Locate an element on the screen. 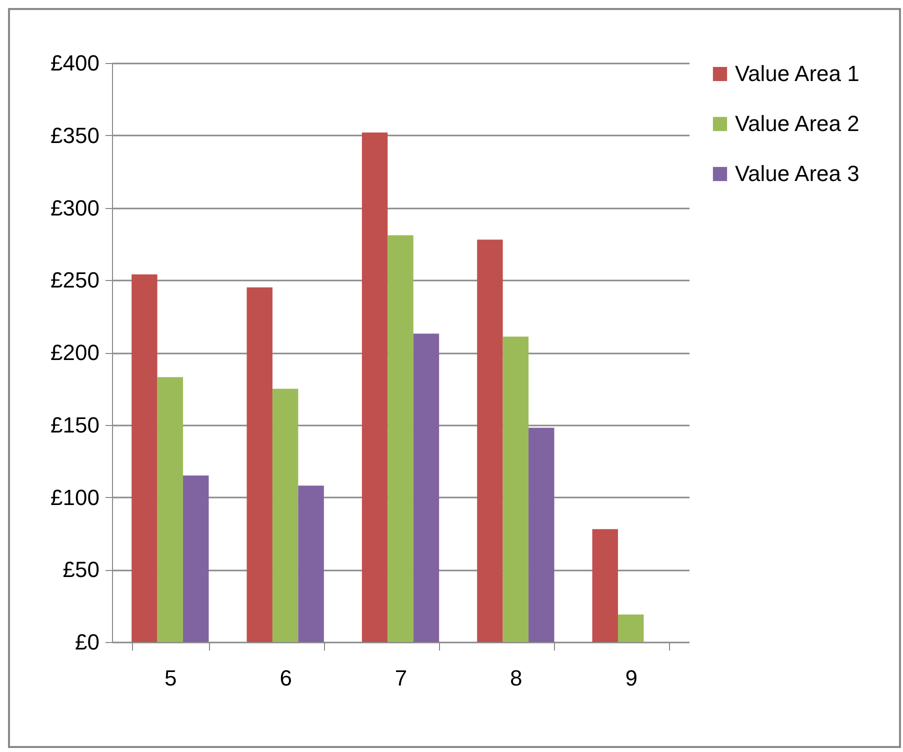 The height and width of the screenshot is (752, 903). legend-label: Value Area 1 is located at coordinates (797, 73).